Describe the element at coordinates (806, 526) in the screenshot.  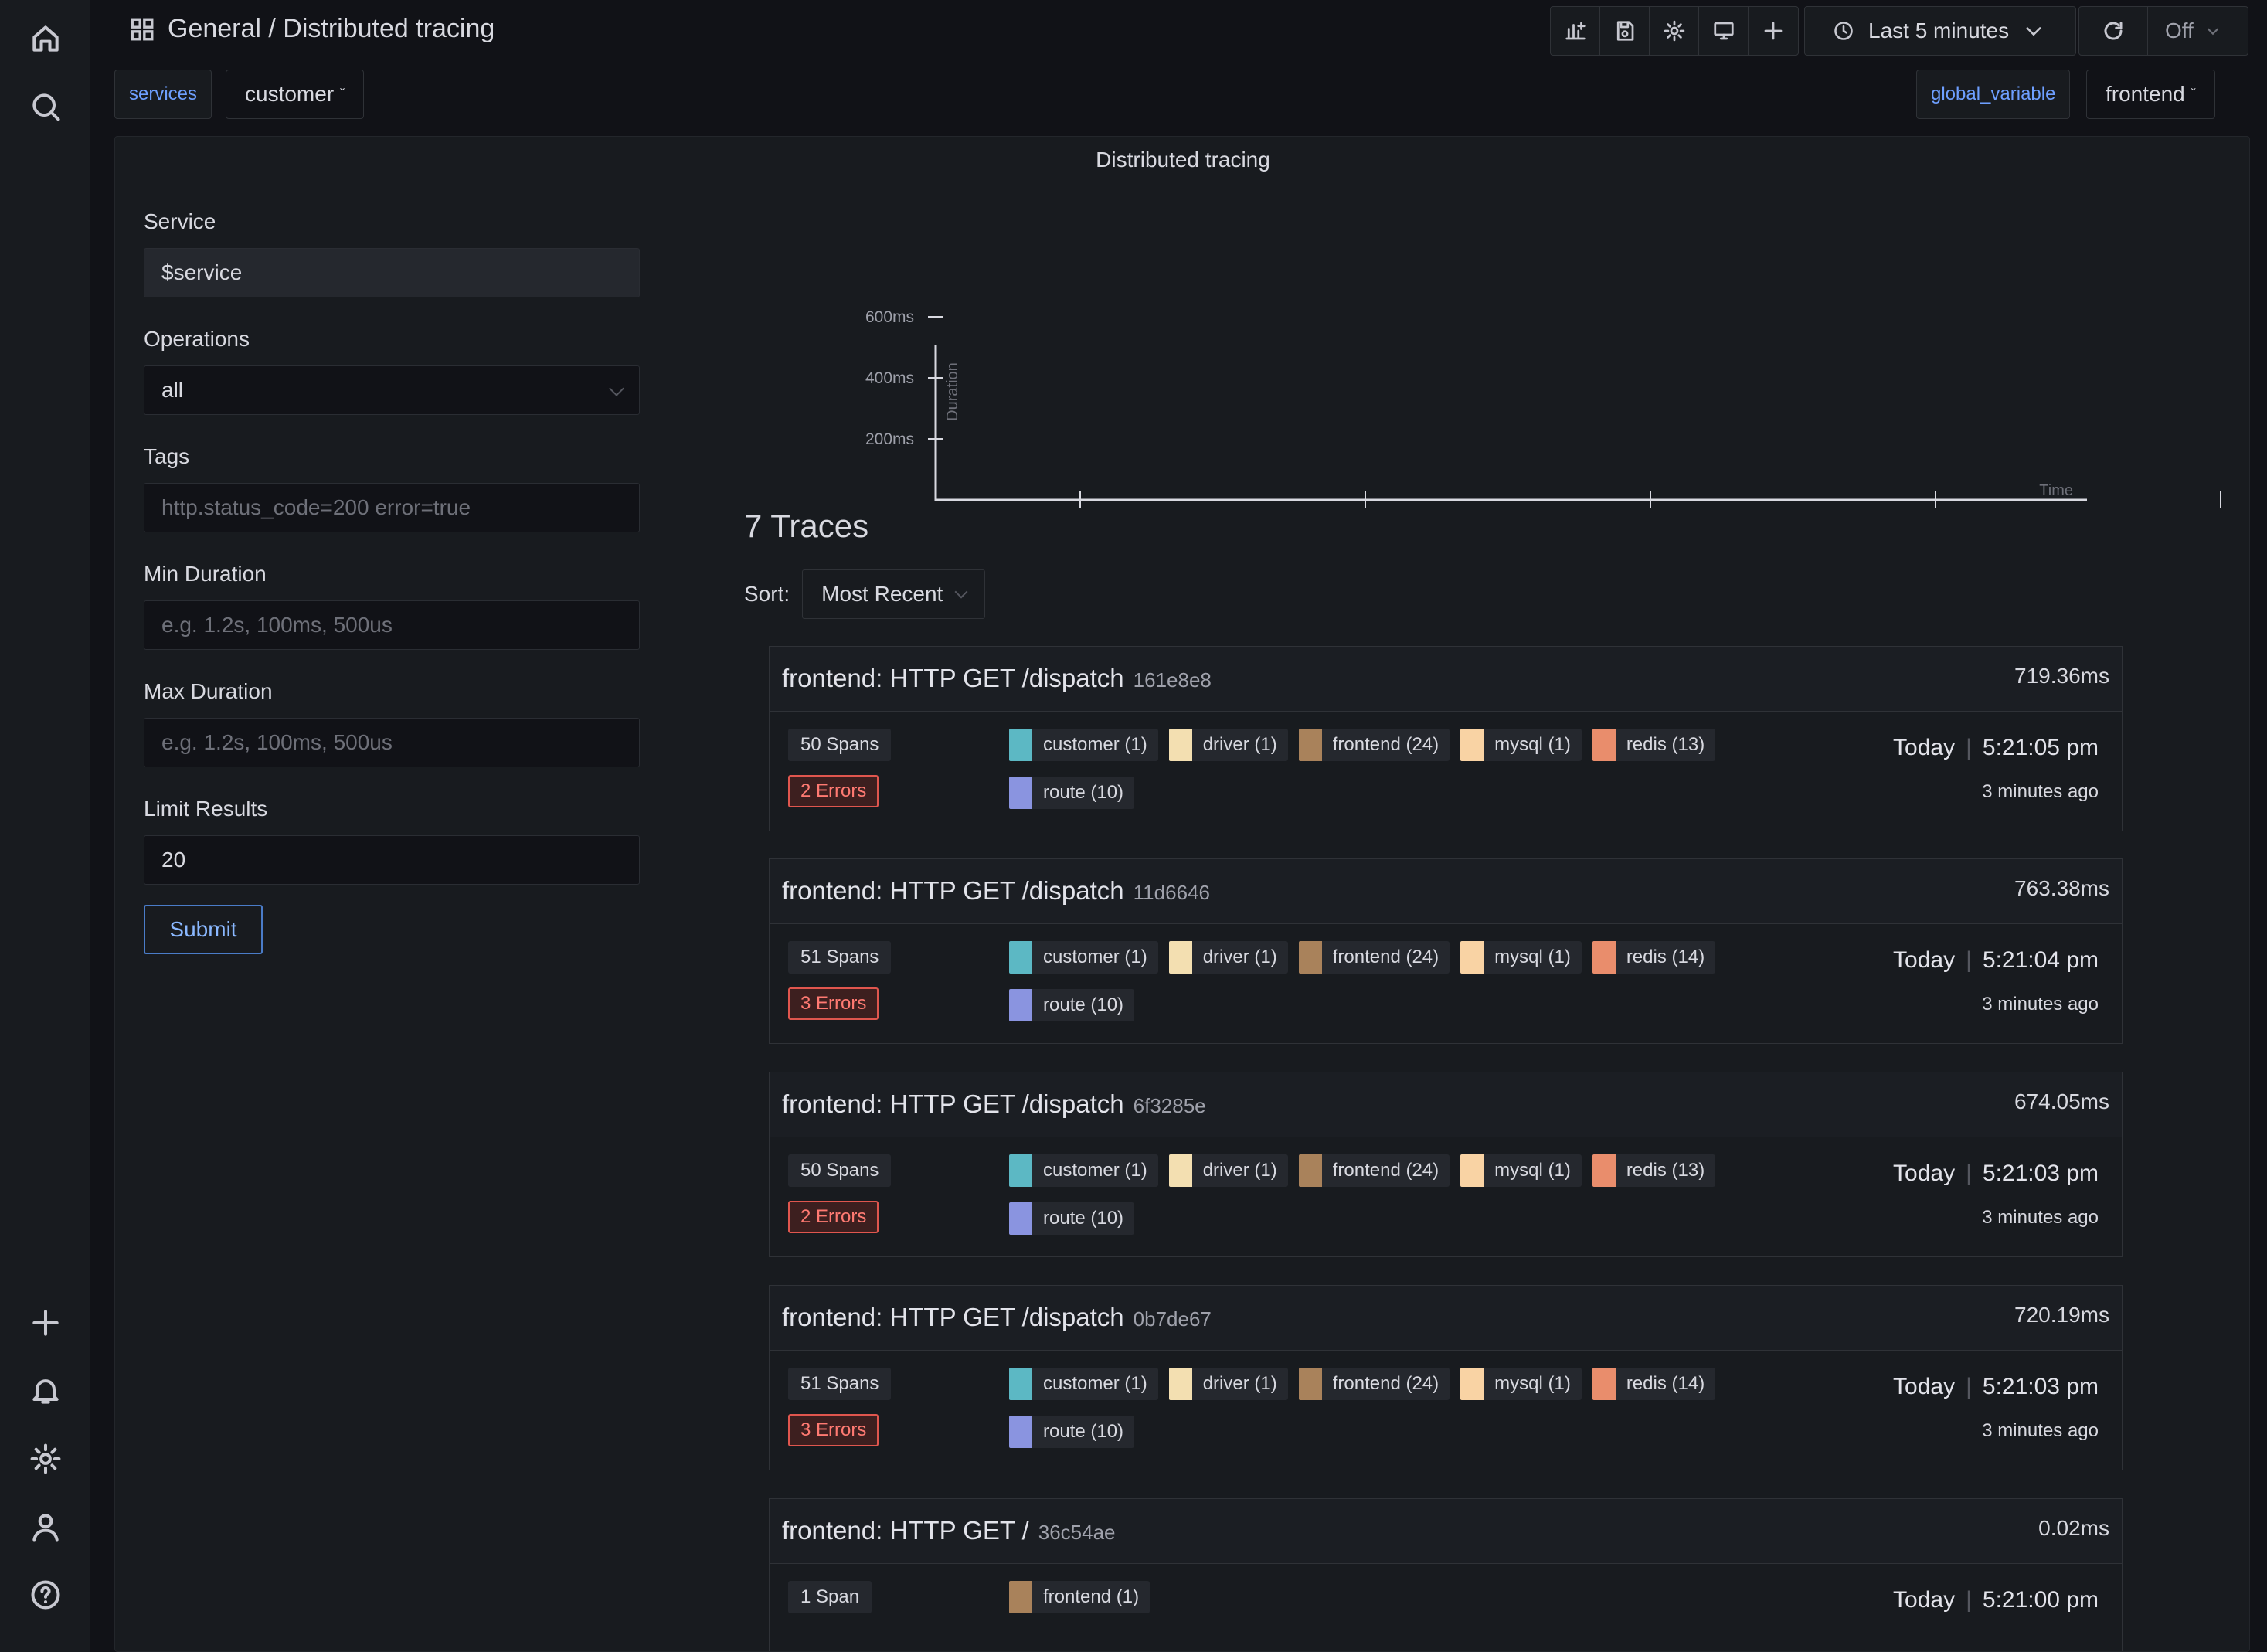
I see `traces-count: 7 Traces` at that location.